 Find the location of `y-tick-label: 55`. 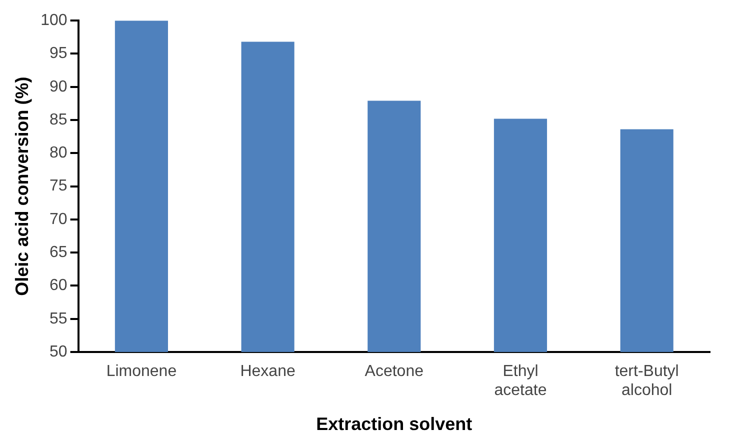

y-tick-label: 55 is located at coordinates (59, 319).